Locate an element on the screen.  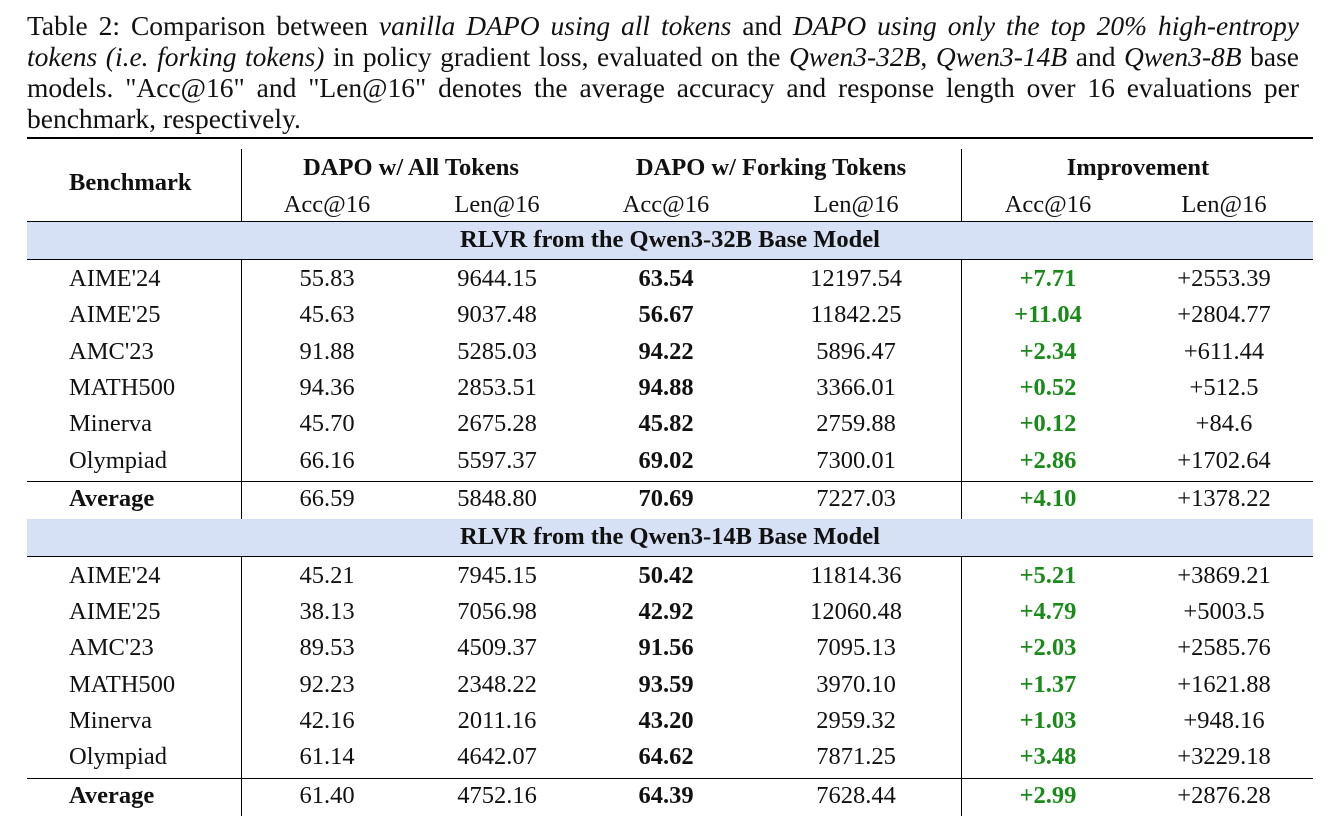
table-cell: 11842.25 is located at coordinates (856, 315).